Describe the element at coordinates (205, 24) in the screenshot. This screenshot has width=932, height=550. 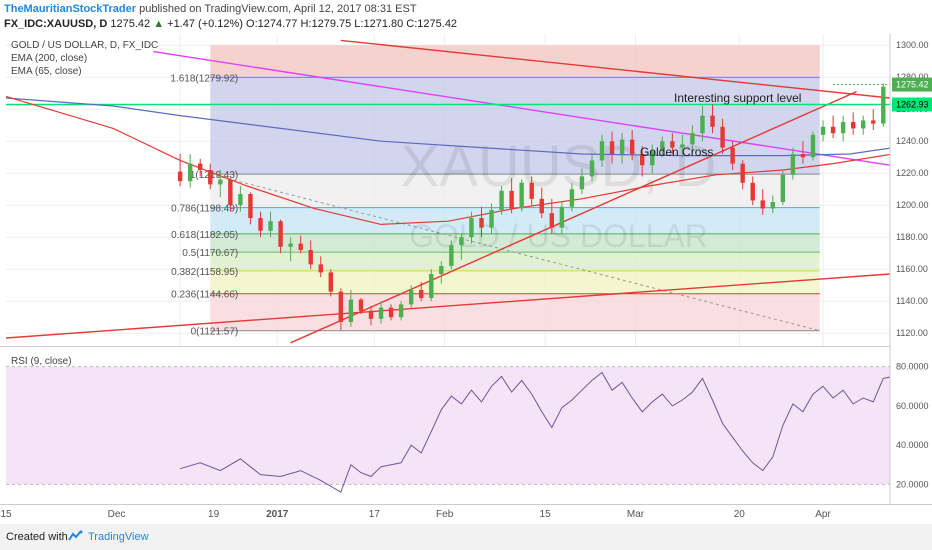
I see `price-change: +1.47 (+0.12%)` at that location.